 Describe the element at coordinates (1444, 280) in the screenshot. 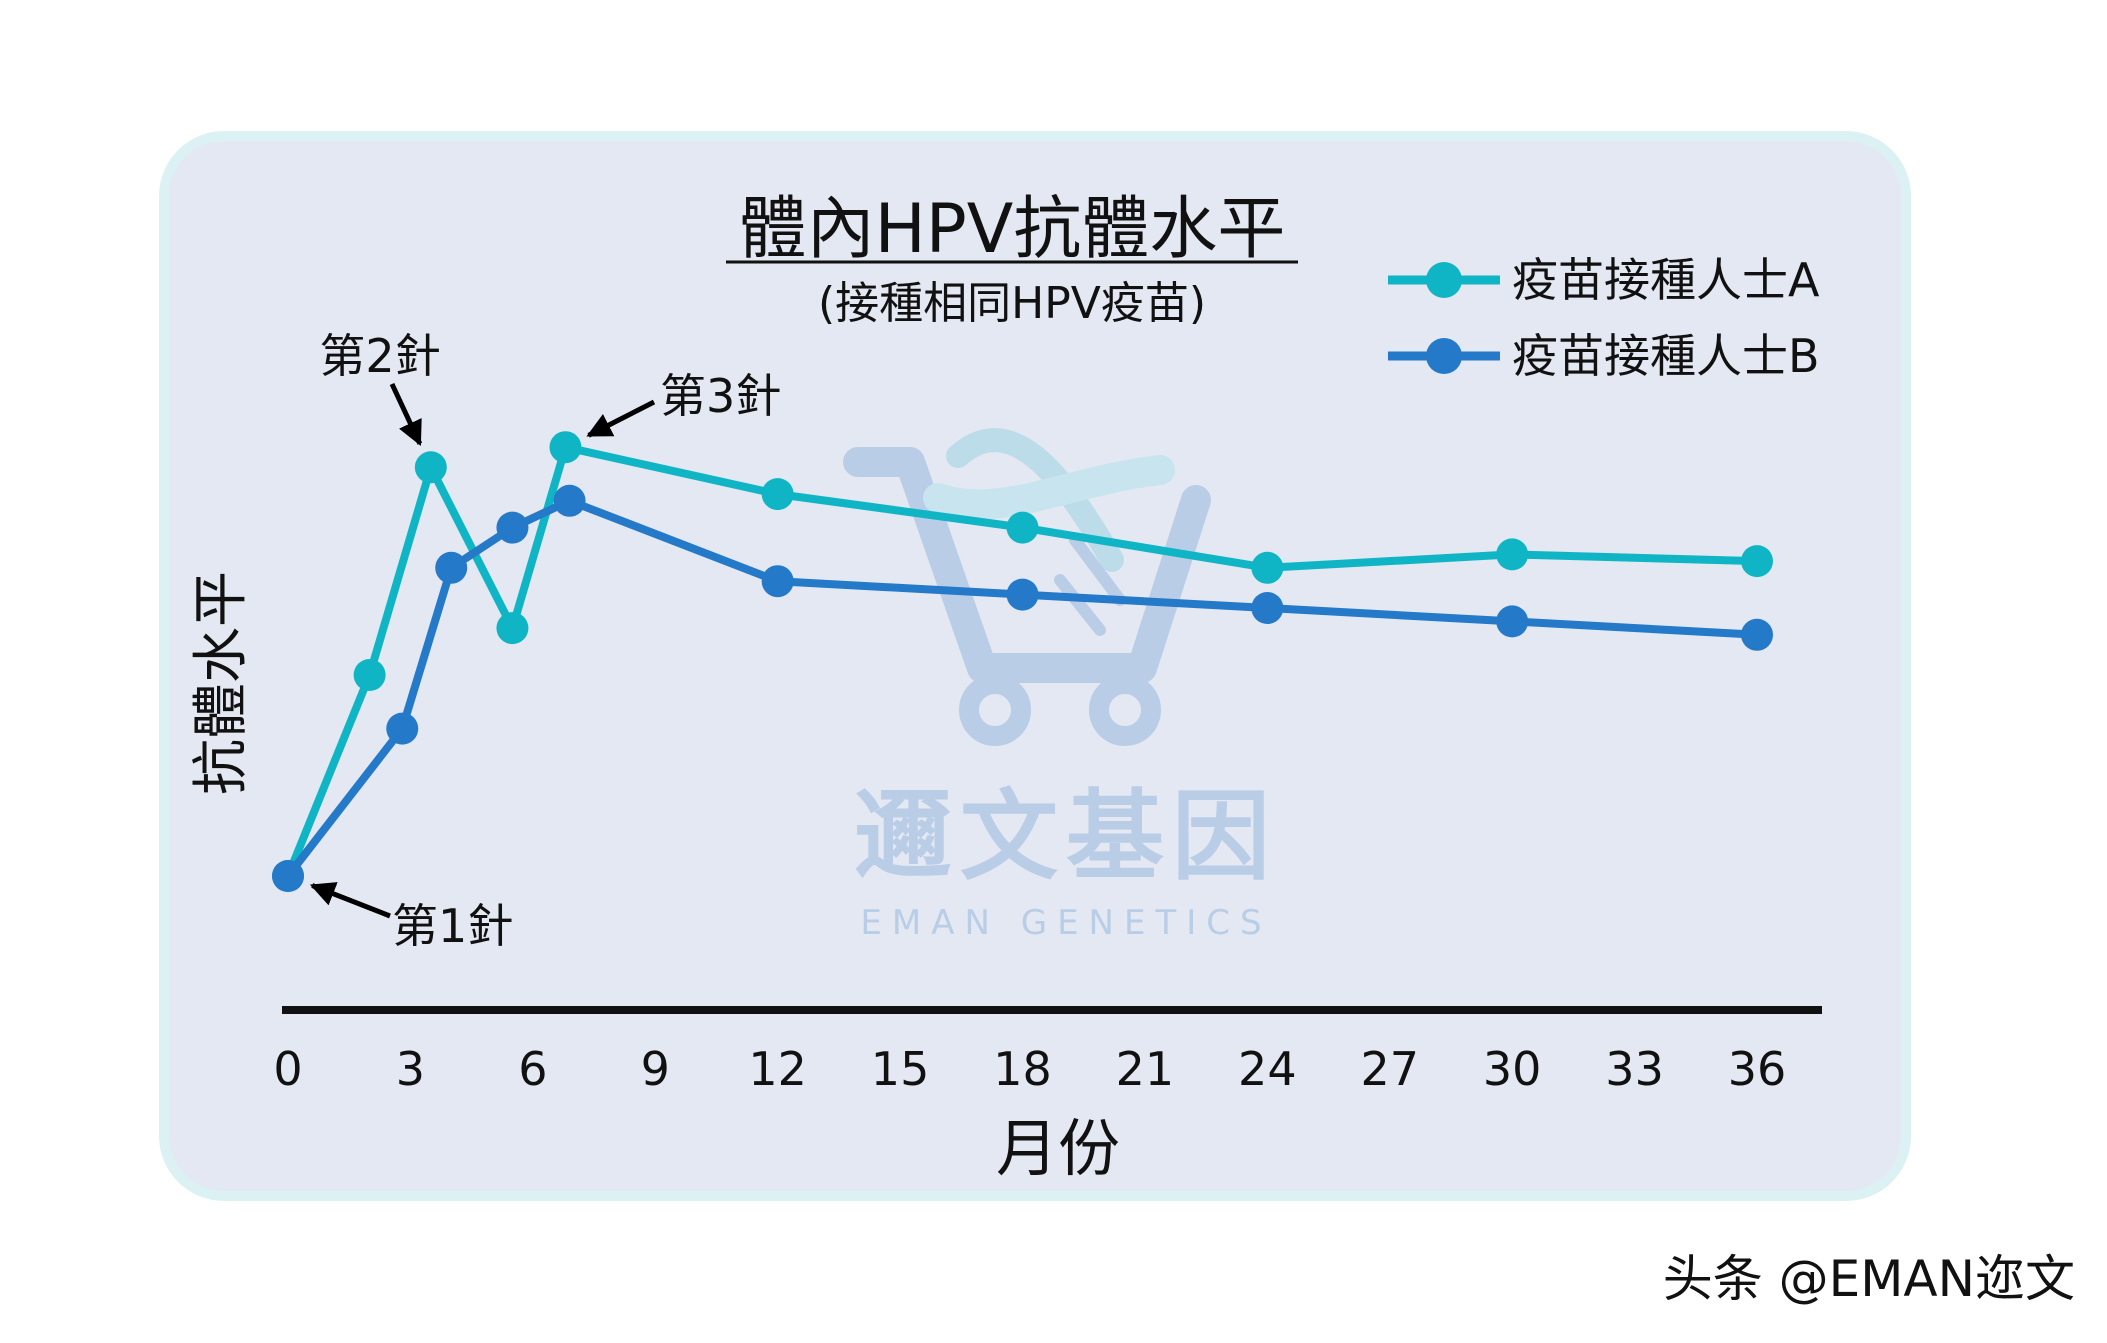

I see `legend-marker-a` at that location.